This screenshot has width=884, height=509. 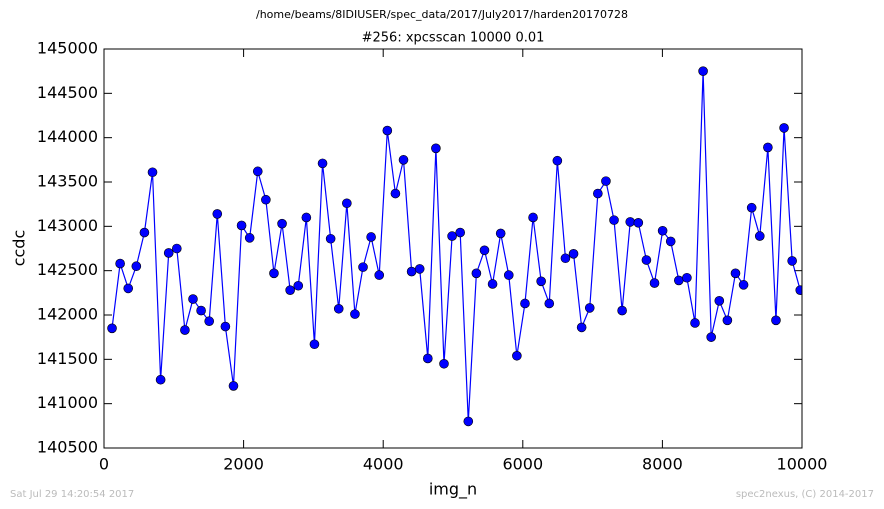 I want to click on y-tick-label: 145000, so click(x=67, y=48).